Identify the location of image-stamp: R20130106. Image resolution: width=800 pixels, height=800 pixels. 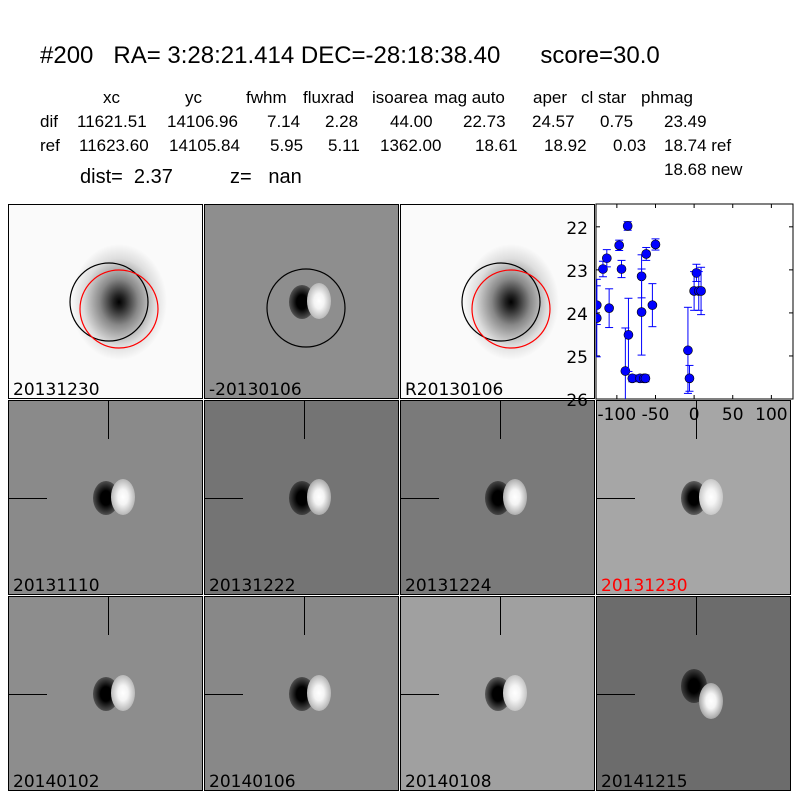
(497, 301).